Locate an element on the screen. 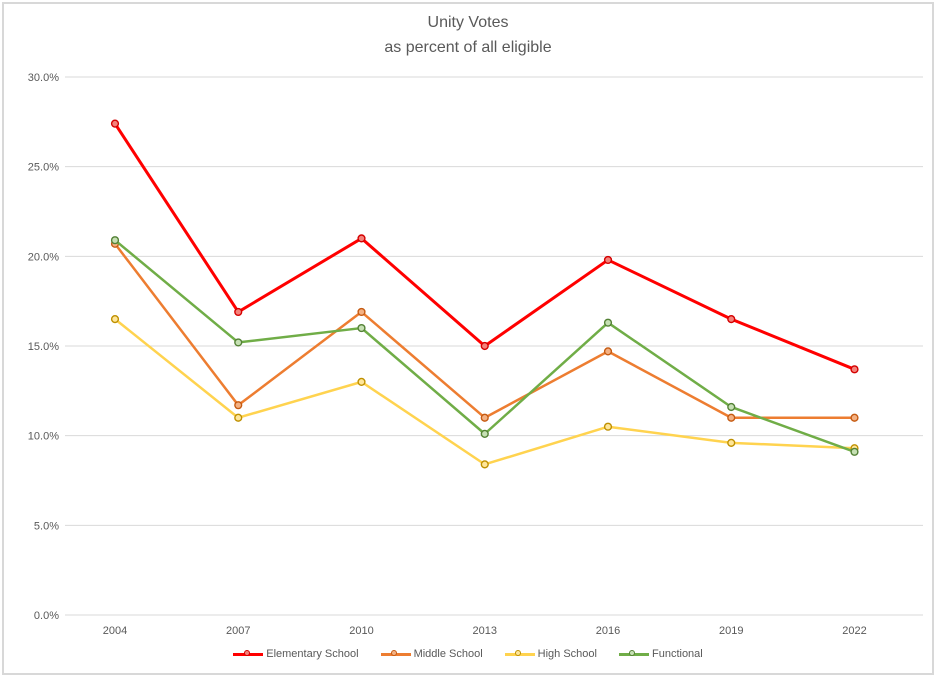  x-tick-label-2010: 2010 is located at coordinates (361, 631).